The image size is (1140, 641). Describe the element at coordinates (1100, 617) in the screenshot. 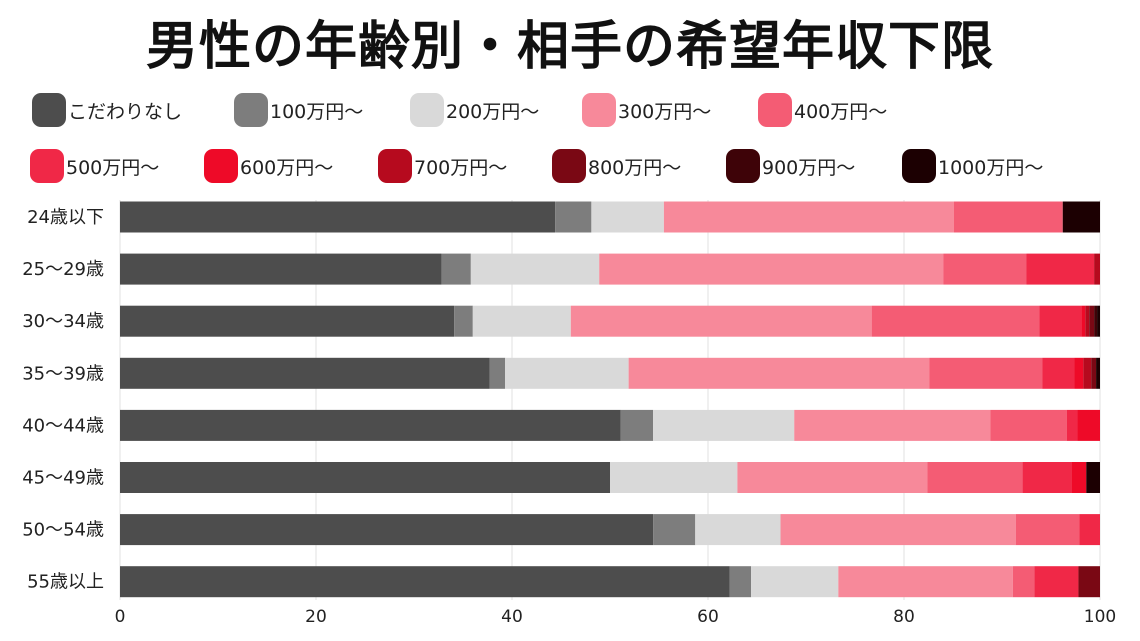

I see `x-tick-label: 100` at that location.